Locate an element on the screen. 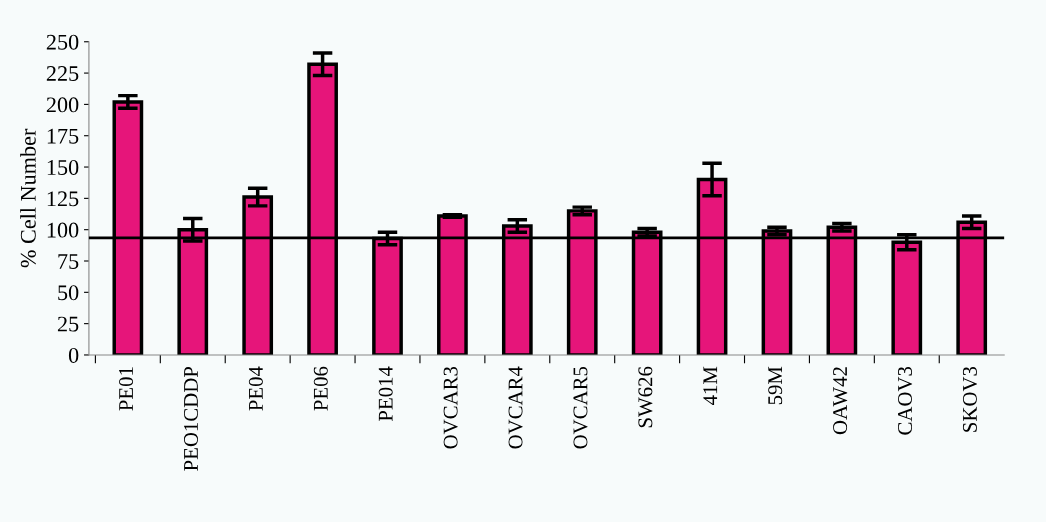  y-tick-label: 200 is located at coordinates (62, 105).